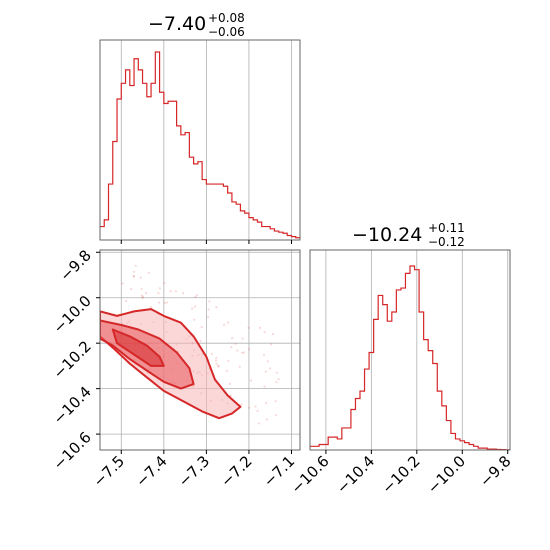 This screenshot has width=550, height=550. Describe the element at coordinates (75, 265) in the screenshot. I see `y-tick-label: −9.8` at that location.